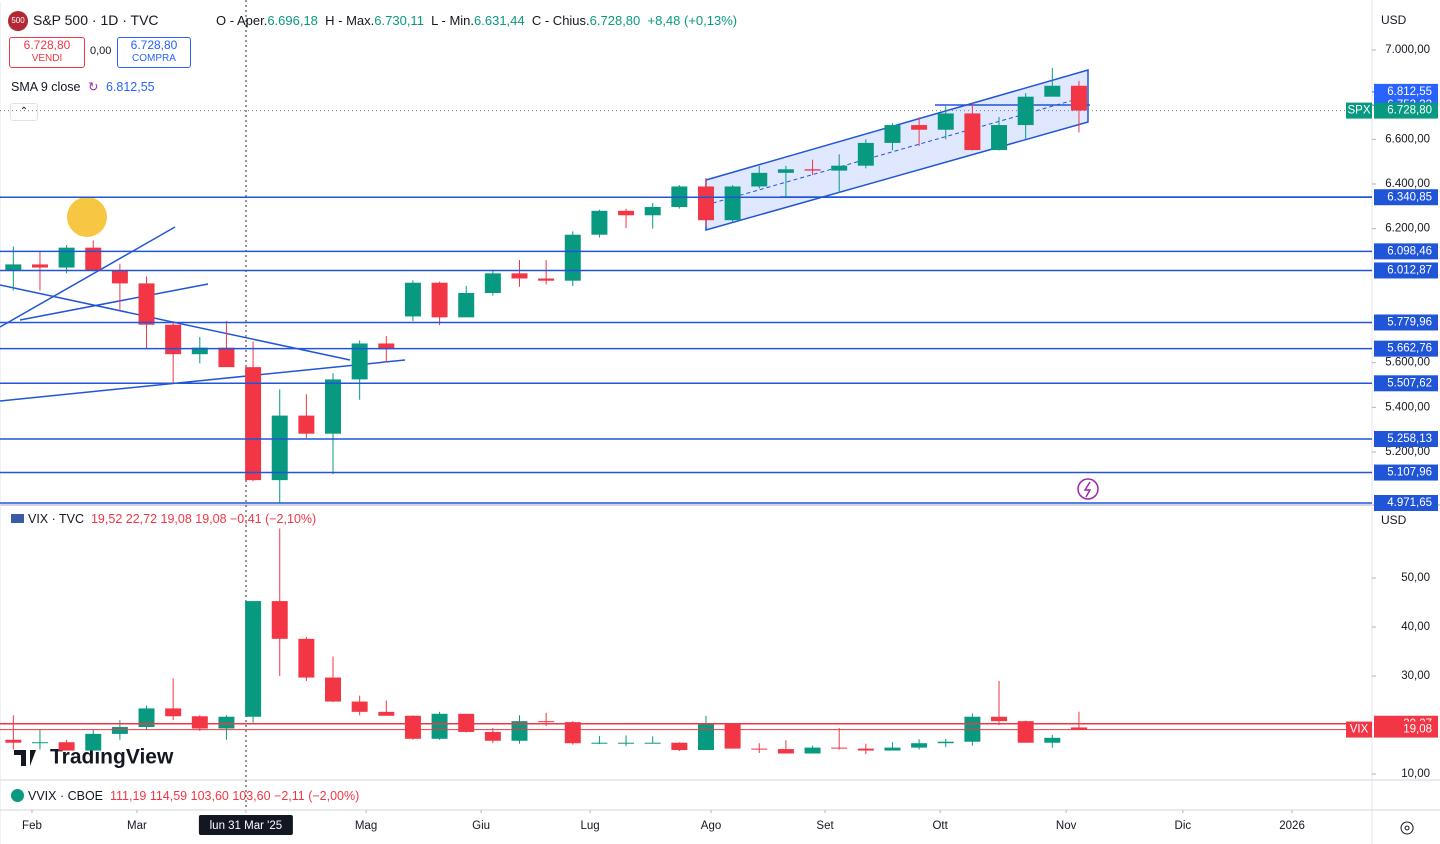  Describe the element at coordinates (1407, 407) in the screenshot. I see `y-tick-label: 5.400,00` at that location.